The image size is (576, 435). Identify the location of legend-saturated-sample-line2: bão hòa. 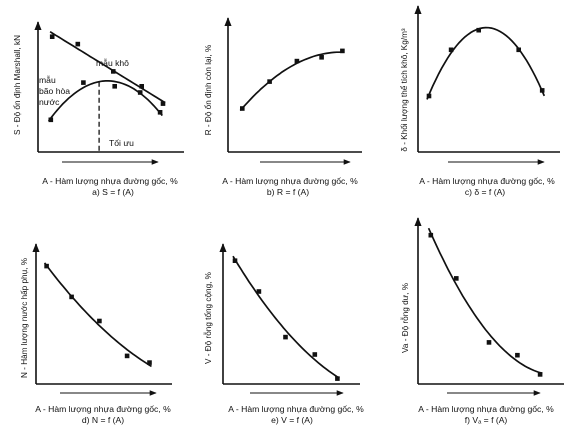
(54, 91).